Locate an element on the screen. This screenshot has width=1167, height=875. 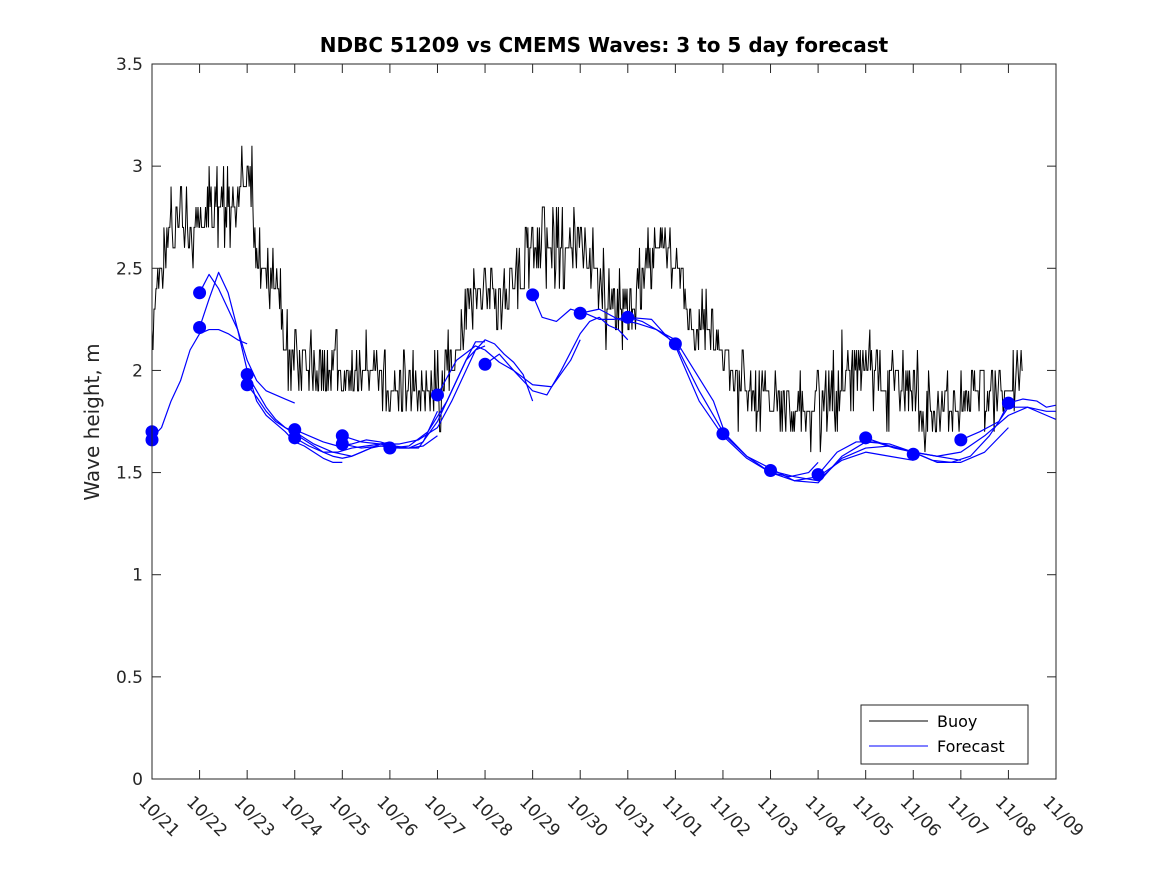
x-tick-label: 10/29 is located at coordinates (539, 816).